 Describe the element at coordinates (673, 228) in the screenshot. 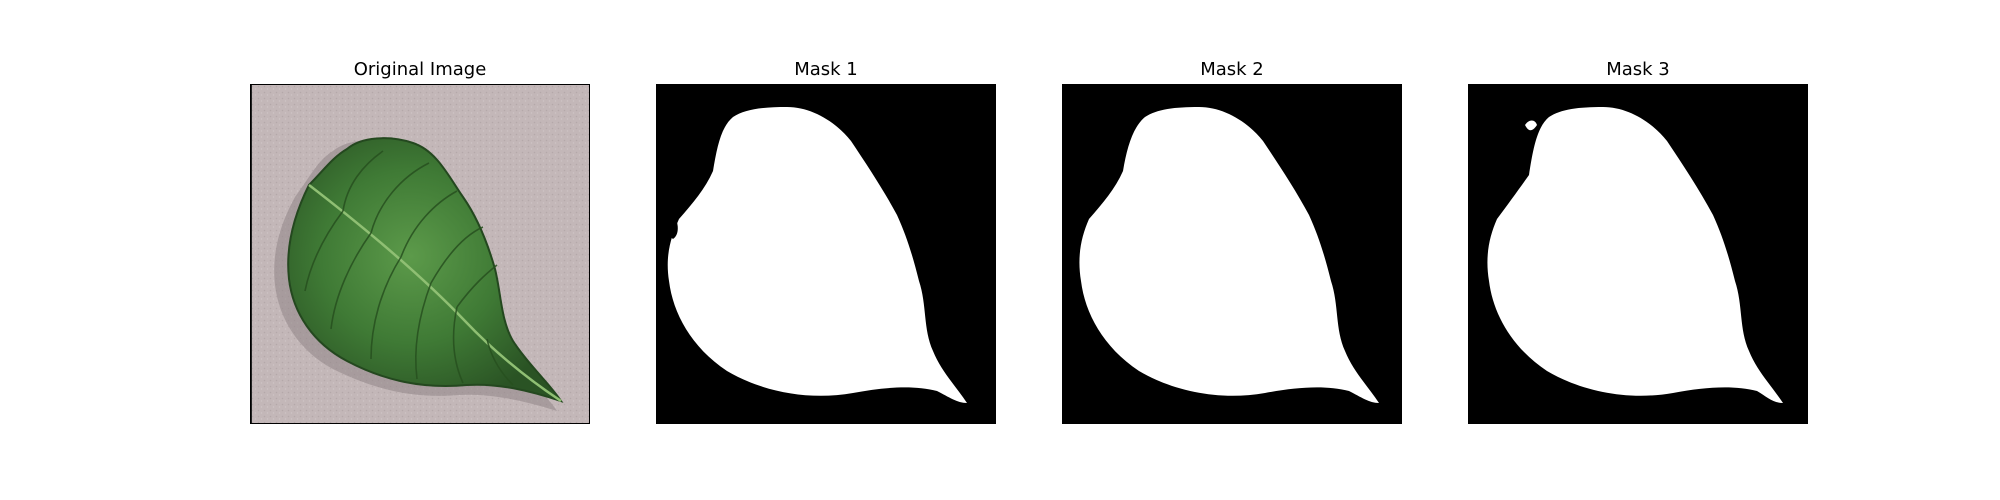

I see `mask-hole` at that location.